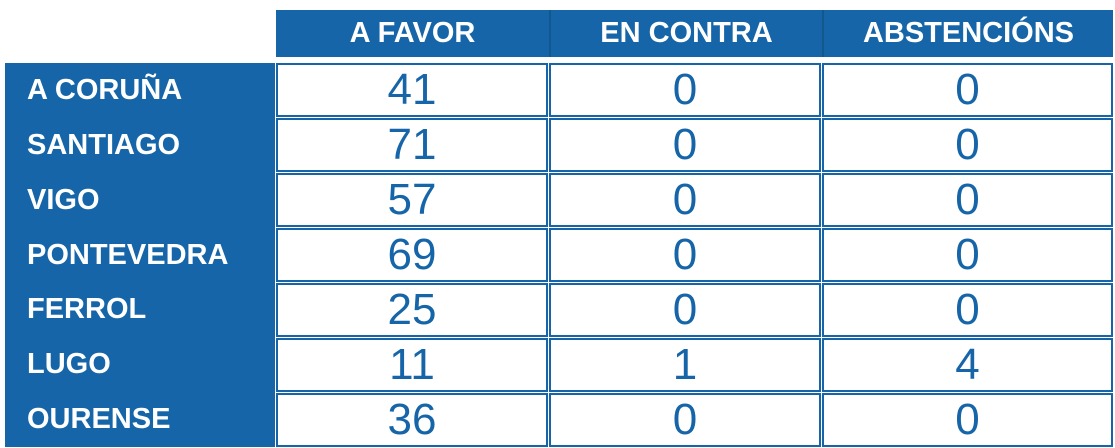 The width and height of the screenshot is (1115, 448). Describe the element at coordinates (967, 33) in the screenshot. I see `header-abstencions: ABSTENCIÓNS` at that location.